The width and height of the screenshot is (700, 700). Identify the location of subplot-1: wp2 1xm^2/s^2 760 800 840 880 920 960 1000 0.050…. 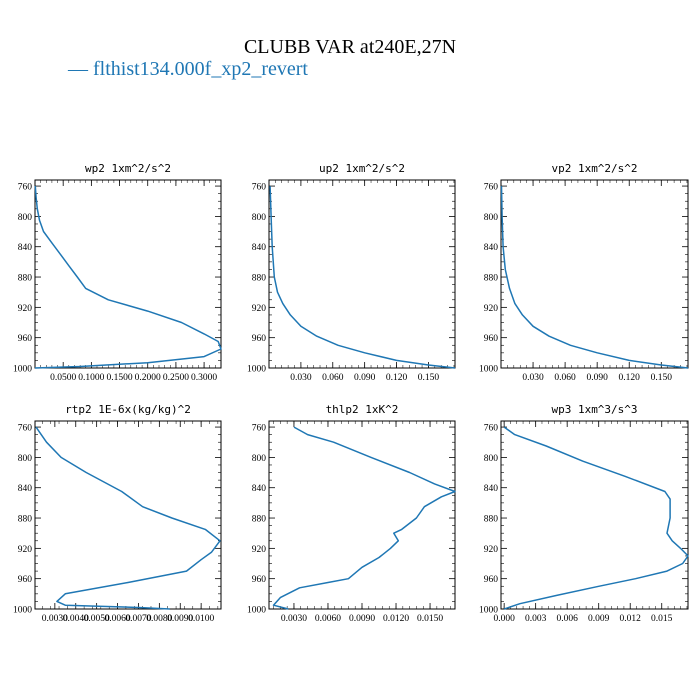
(117, 272).